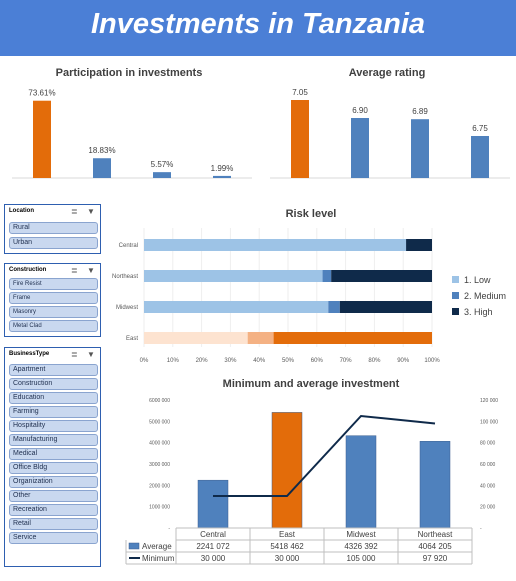 The image size is (516, 581). What do you see at coordinates (53, 524) in the screenshot?
I see `business-type-item: Retail` at bounding box center [53, 524].